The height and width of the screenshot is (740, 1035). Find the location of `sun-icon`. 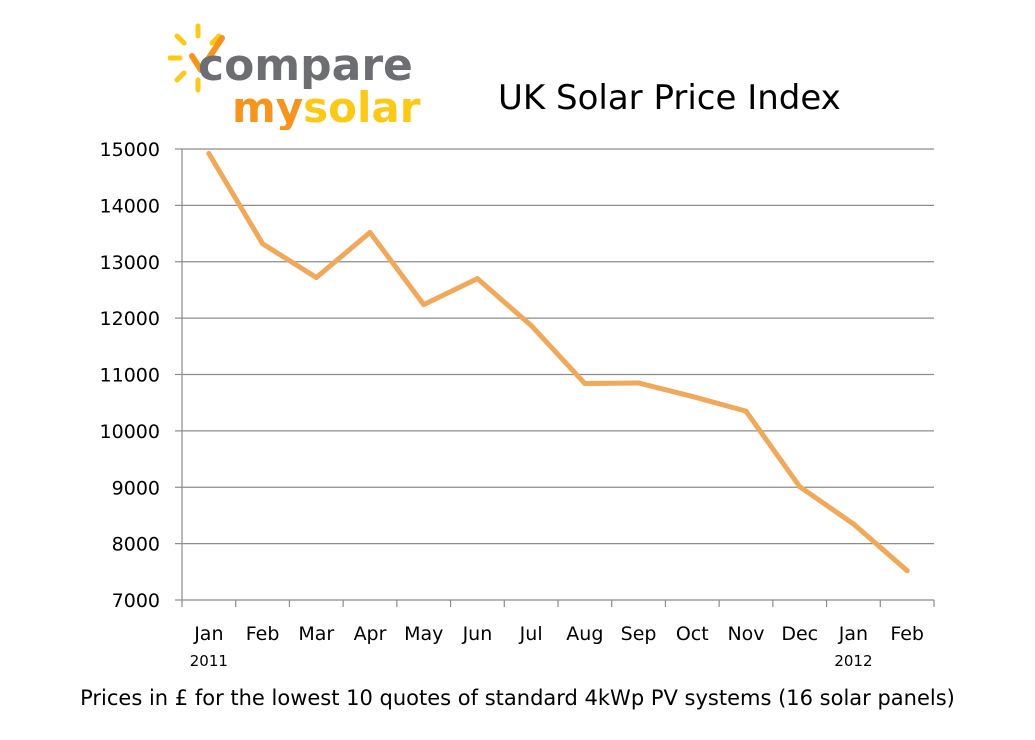

sun-icon is located at coordinates (195, 58).